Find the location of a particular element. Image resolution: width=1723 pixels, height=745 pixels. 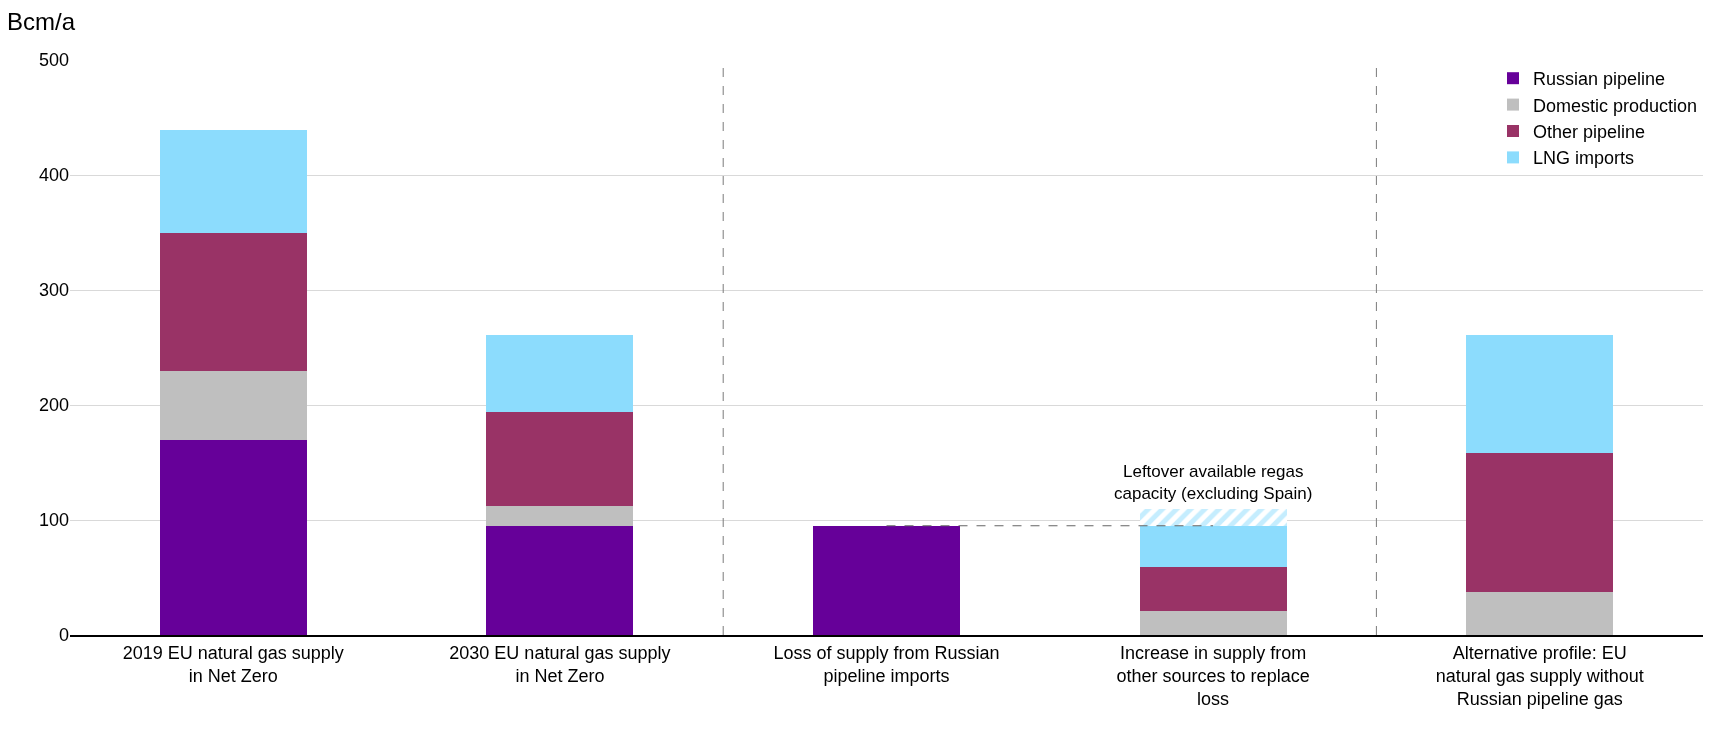

y-axis-title: Bcm/a is located at coordinates (41, 21).